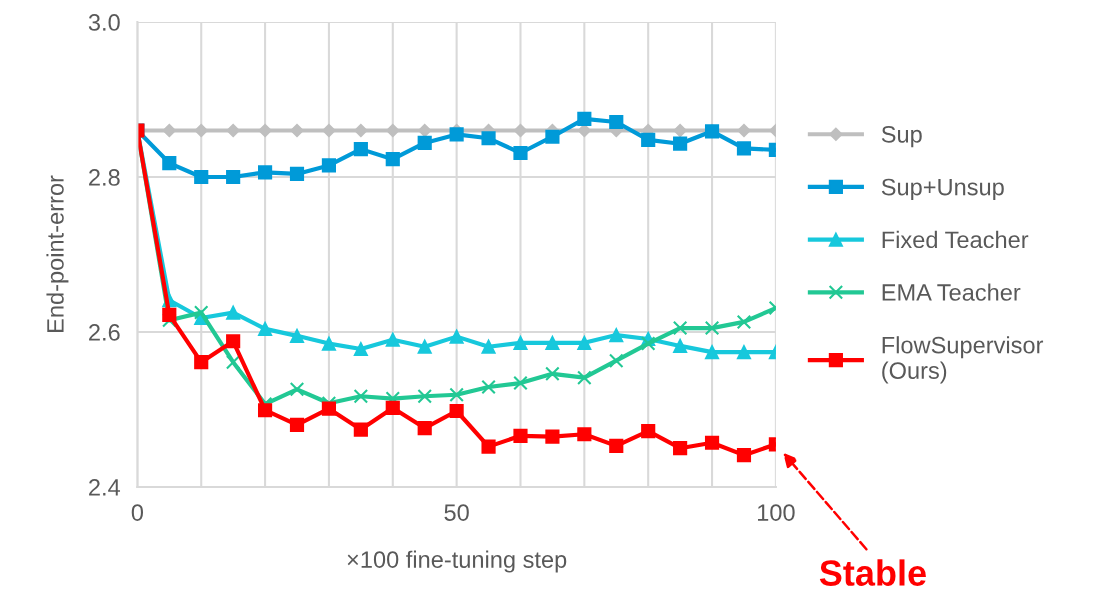 This screenshot has height=596, width=1099. What do you see at coordinates (104, 22) in the screenshot?
I see `y-tick-label: 3.0` at bounding box center [104, 22].